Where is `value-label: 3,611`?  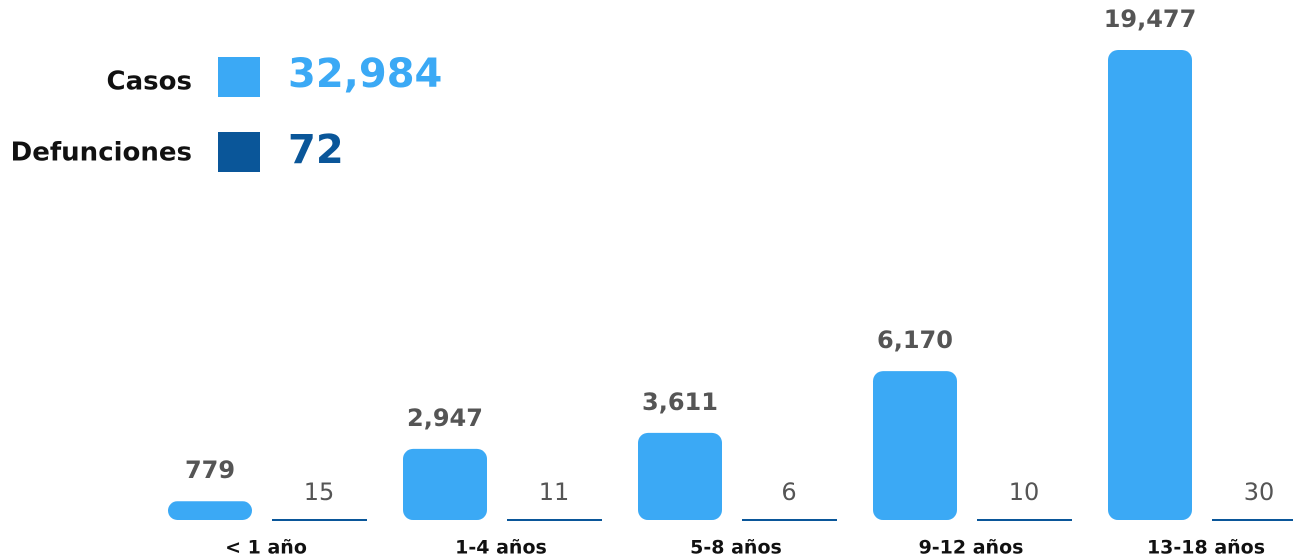
value-label: 3,611 is located at coordinates (680, 402).